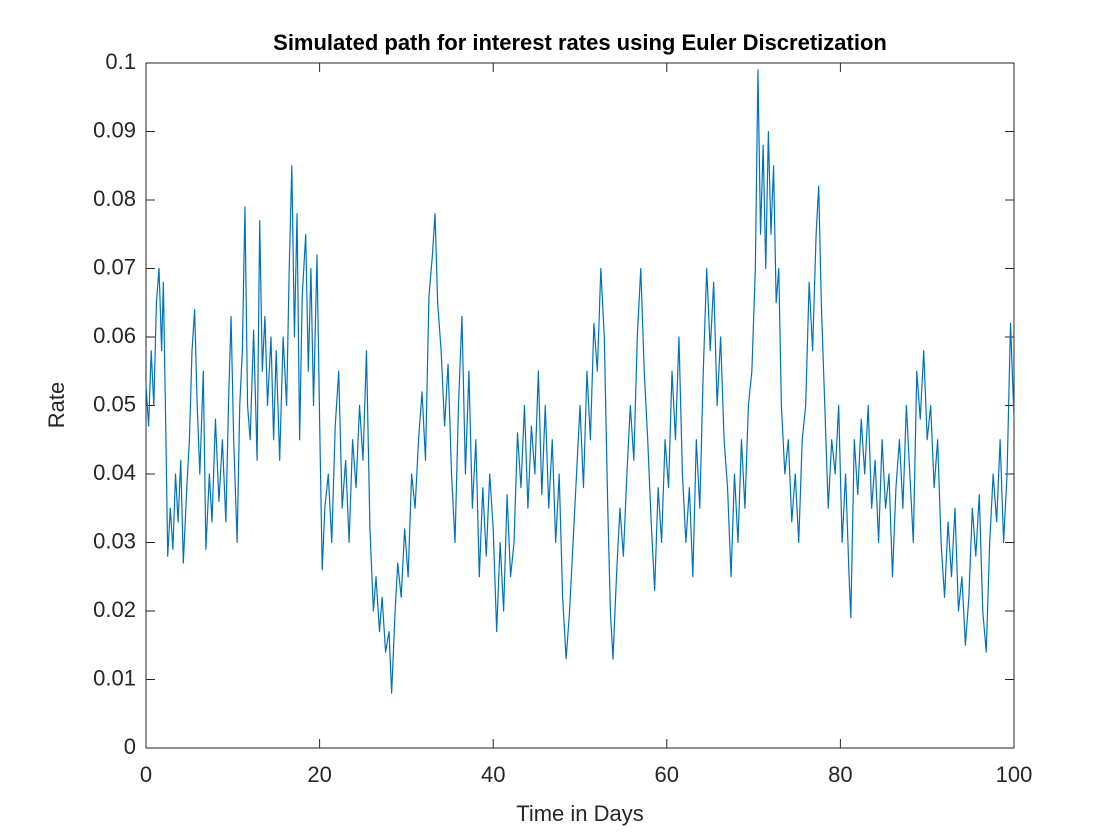 This screenshot has height=840, width=1120. Describe the element at coordinates (56, 405) in the screenshot. I see `y-axis-label: Rate` at that location.